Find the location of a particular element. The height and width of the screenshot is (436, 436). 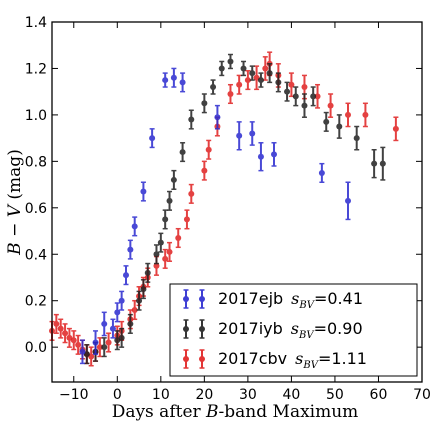

y-tick-label: 0.8 is located at coordinates (36, 162).